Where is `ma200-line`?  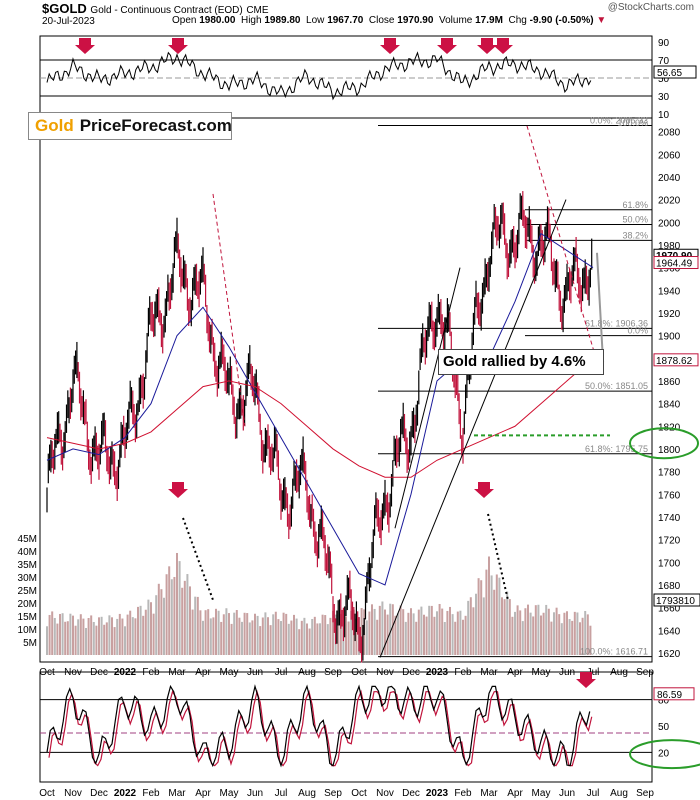 ma200-line is located at coordinates (320, 417).